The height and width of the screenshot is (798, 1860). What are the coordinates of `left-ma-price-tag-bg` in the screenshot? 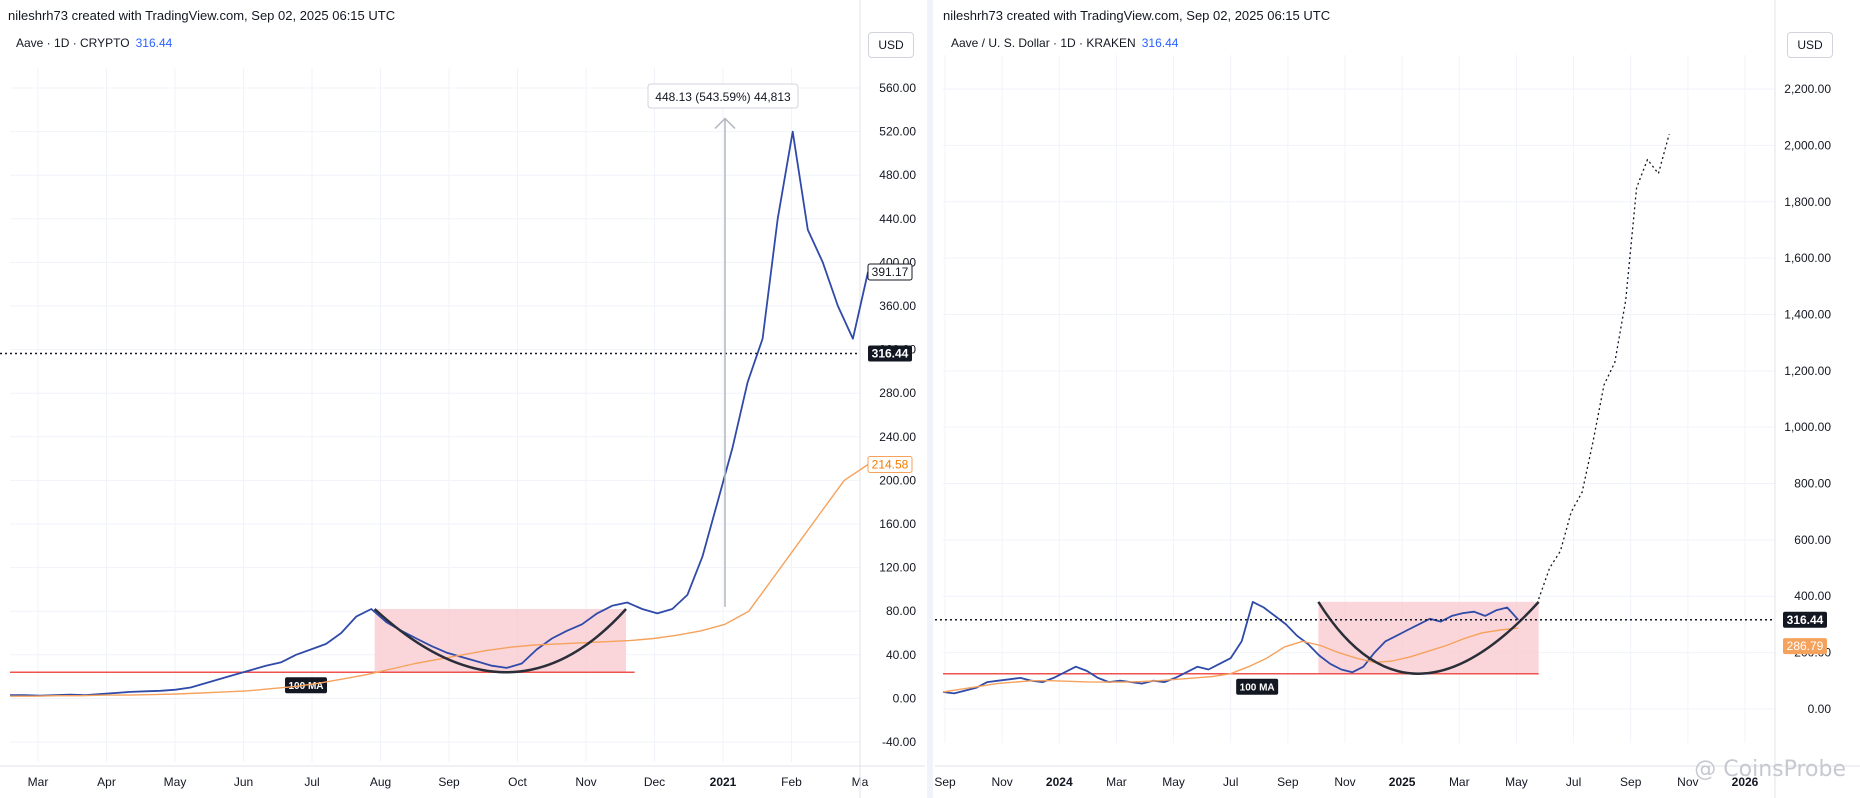 It's located at (890, 465).